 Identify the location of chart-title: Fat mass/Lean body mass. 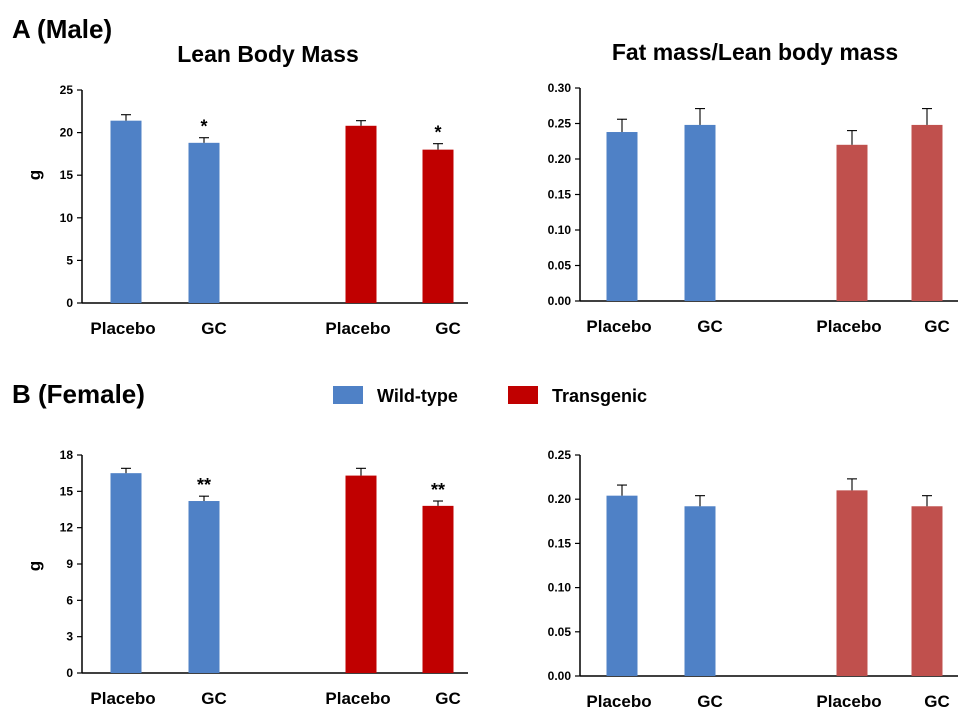
(755, 52).